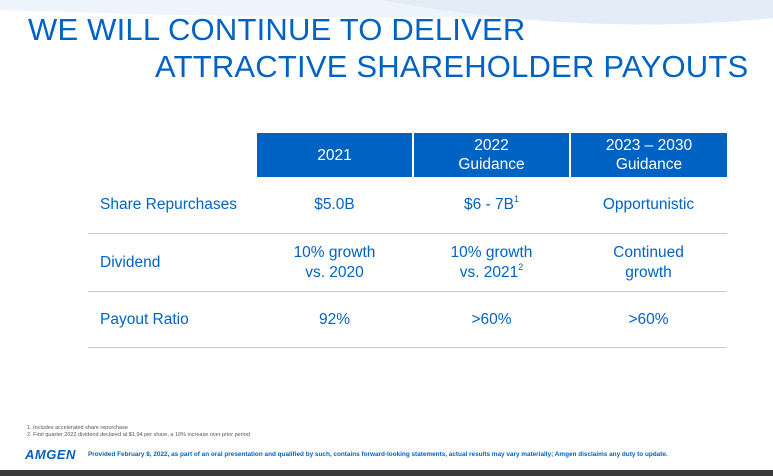  What do you see at coordinates (649, 164) in the screenshot?
I see `header-2023-2030-label: Guidance` at bounding box center [649, 164].